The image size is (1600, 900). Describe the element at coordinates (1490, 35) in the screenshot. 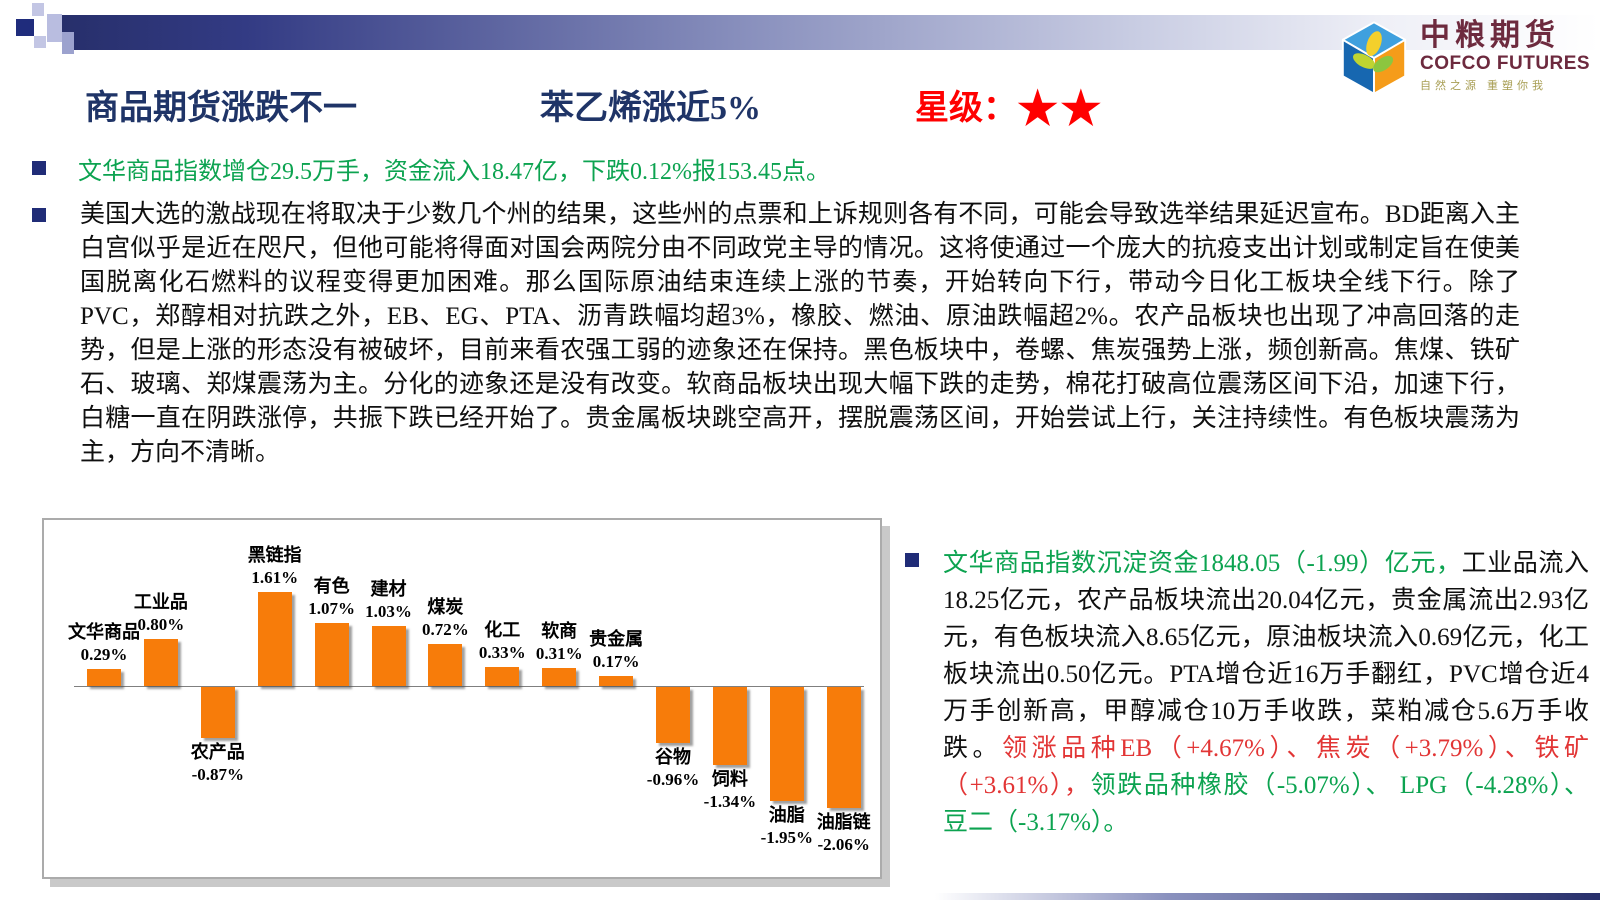

I see `logo-name-cn: 中粮期货` at that location.